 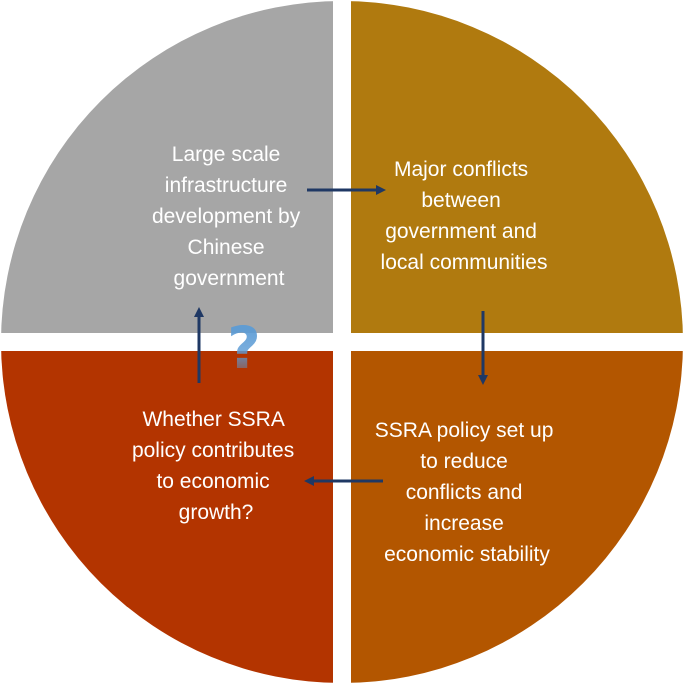 What do you see at coordinates (464, 461) in the screenshot?
I see `ssra-policy-line: to reduce` at bounding box center [464, 461].